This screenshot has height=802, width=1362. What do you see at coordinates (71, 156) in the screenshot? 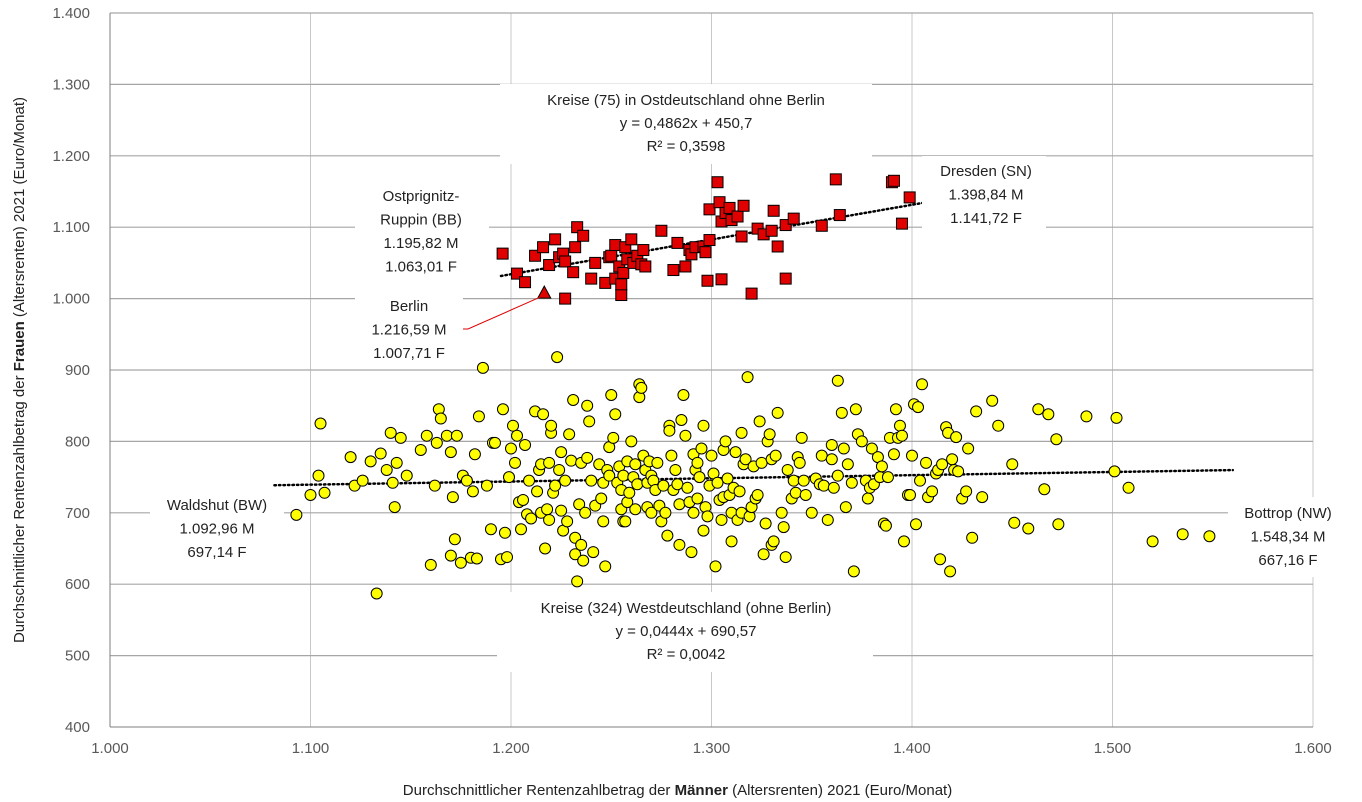
I see `y-tick-label: 1.200` at bounding box center [71, 156].